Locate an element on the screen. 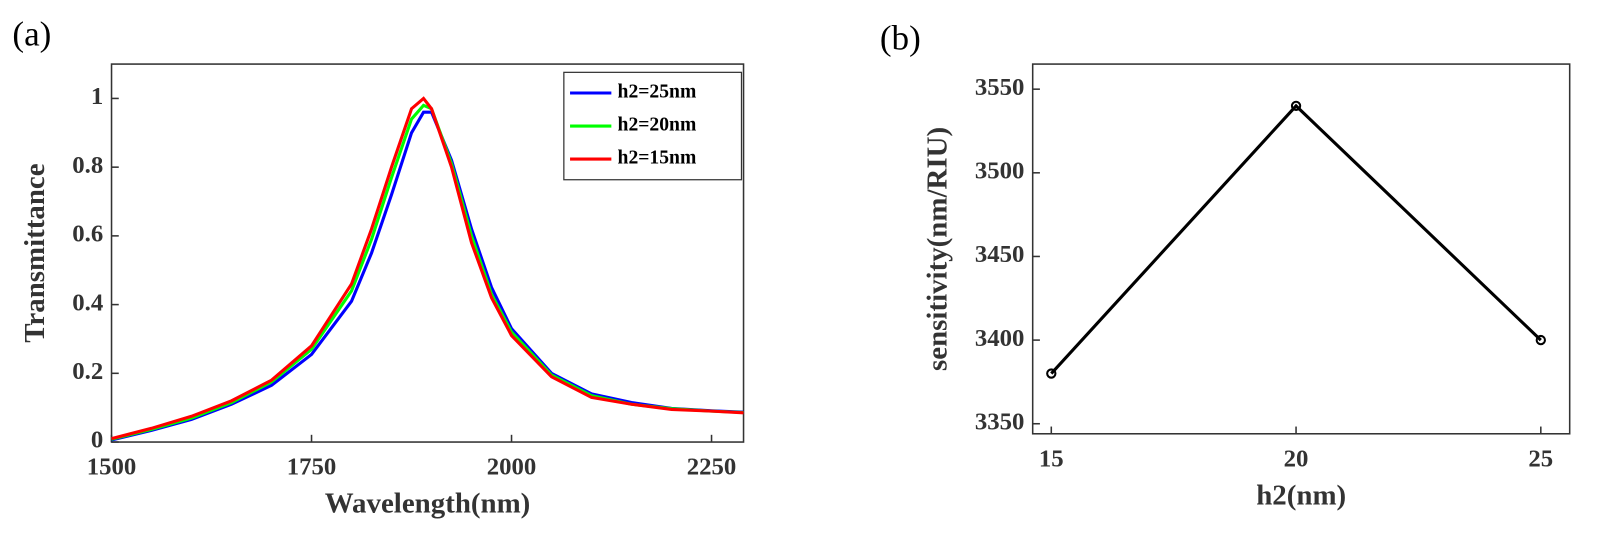 This screenshot has height=534, width=1611. panel-label: (b) is located at coordinates (900, 37).